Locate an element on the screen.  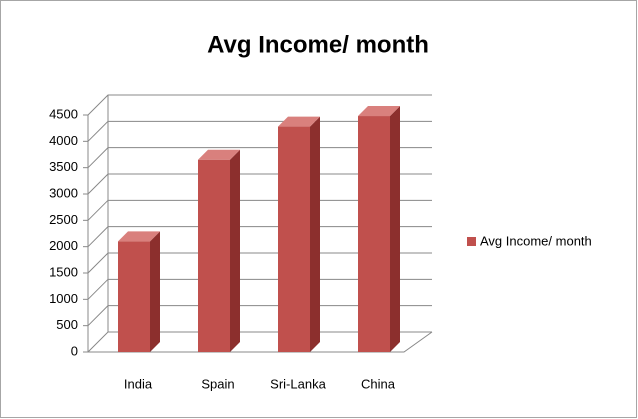
y-tick-label: 500 is located at coordinates (67, 324).